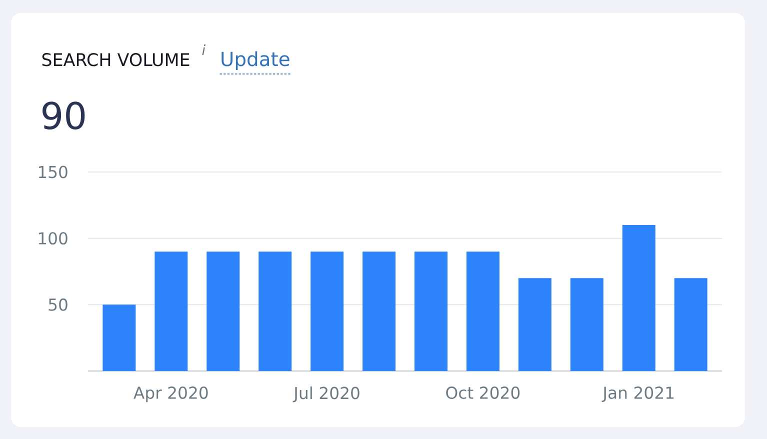 This screenshot has height=439, width=767. Describe the element at coordinates (53, 238) in the screenshot. I see `y-tick-label: 100` at that location.